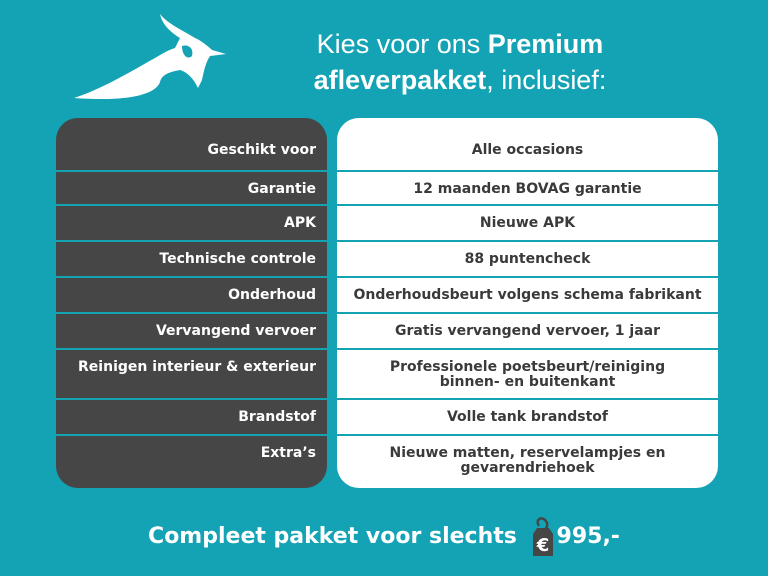 This screenshot has width=768, height=576. I want to click on feature-value: Gratis vervangend vervoer, 1 jaar, so click(527, 330).